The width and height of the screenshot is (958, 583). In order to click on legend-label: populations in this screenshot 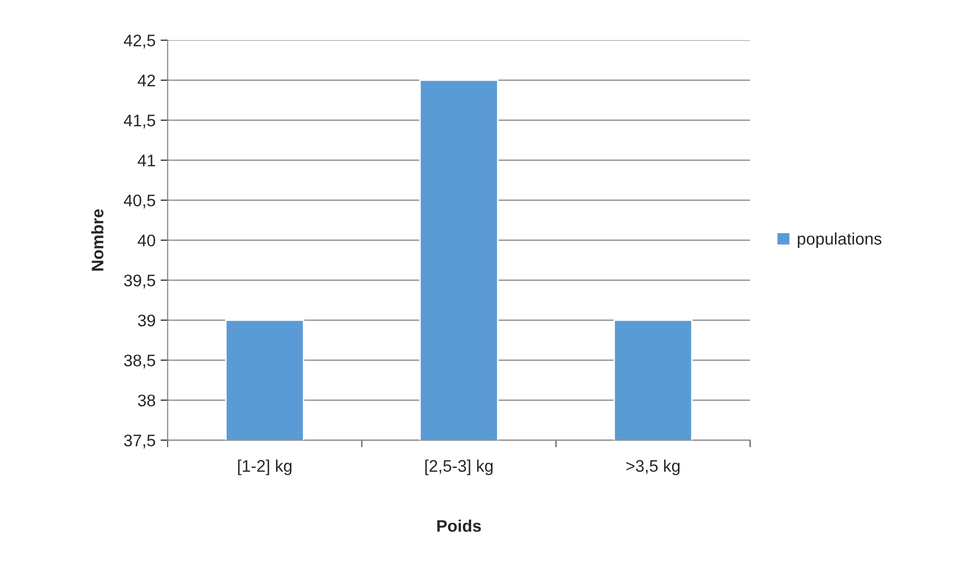, I will do `click(840, 240)`.